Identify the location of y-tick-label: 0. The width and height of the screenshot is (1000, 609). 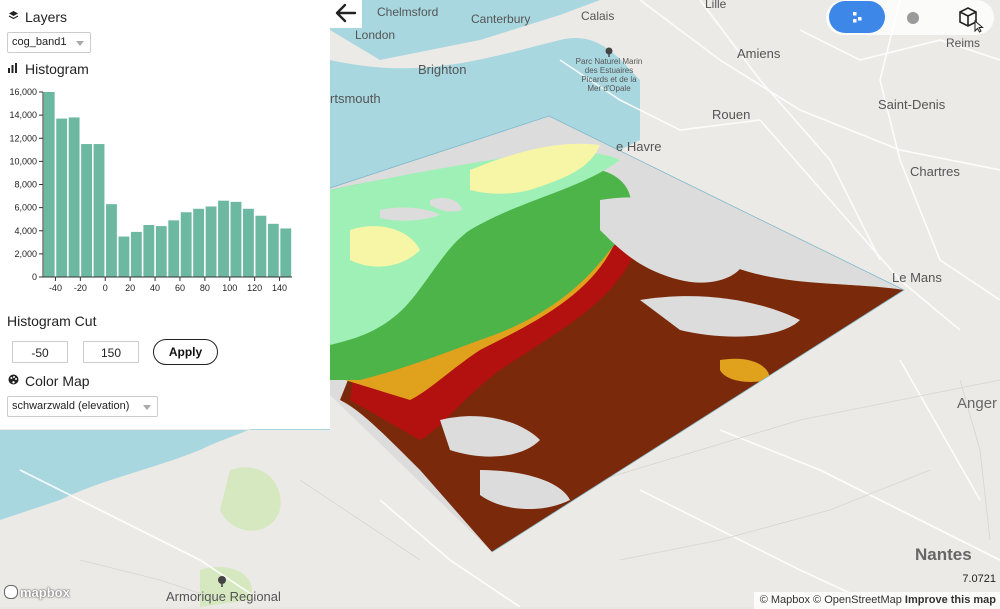
(34, 277).